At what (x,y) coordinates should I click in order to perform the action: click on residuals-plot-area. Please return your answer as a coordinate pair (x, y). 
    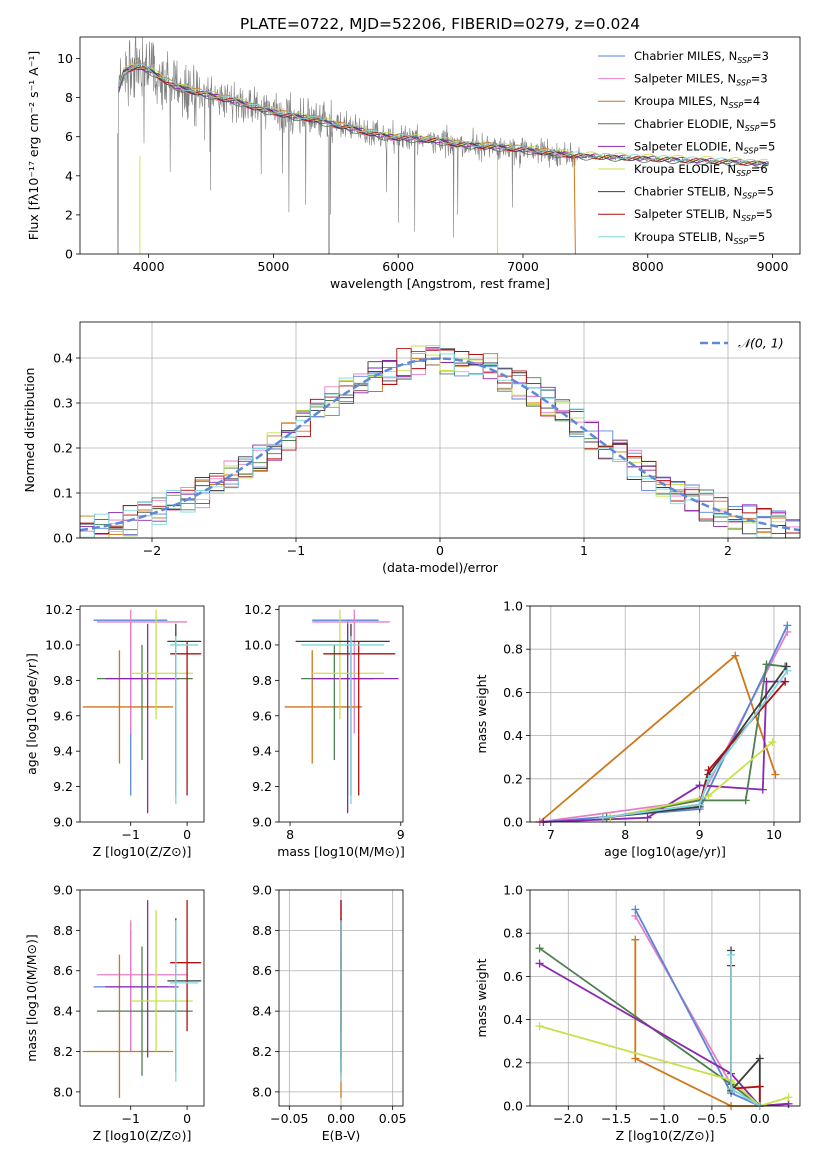
    Looking at the image, I should click on (440, 441).